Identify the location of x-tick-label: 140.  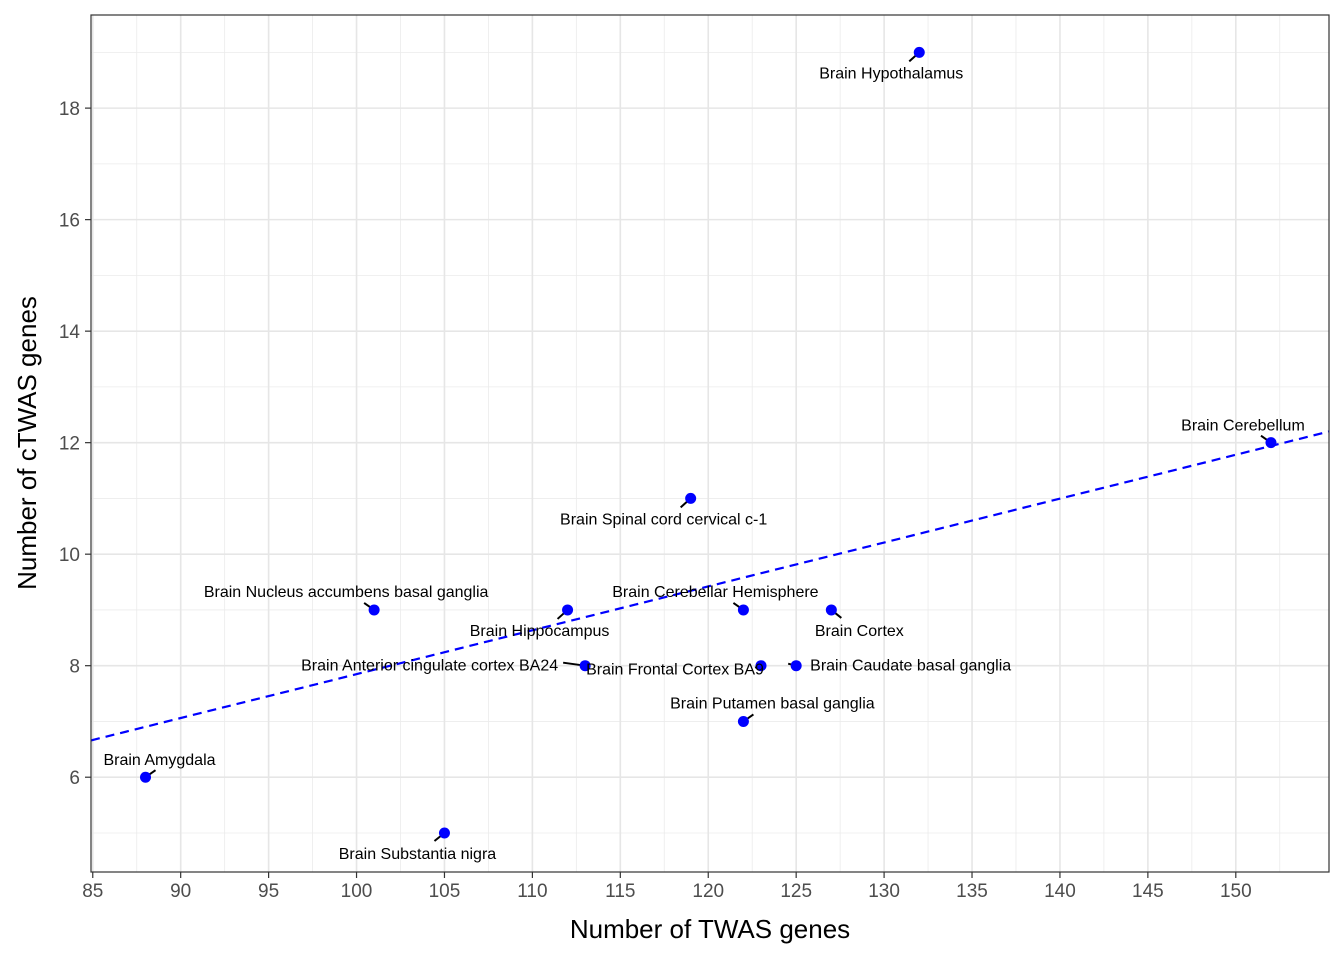
(1060, 891).